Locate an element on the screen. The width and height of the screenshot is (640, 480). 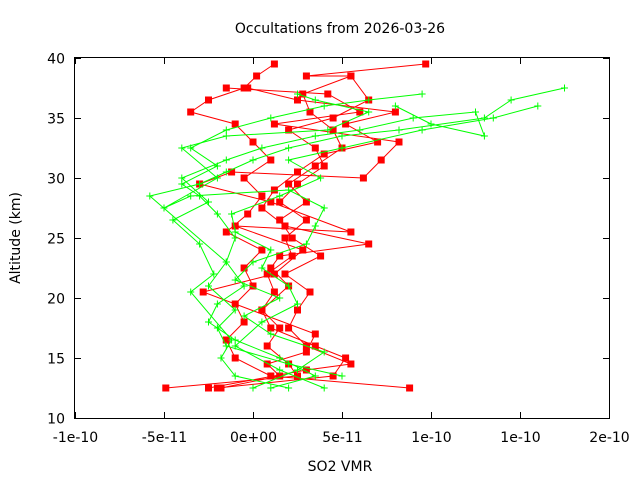
x-axis-label: SO2 VMR is located at coordinates (340, 467).